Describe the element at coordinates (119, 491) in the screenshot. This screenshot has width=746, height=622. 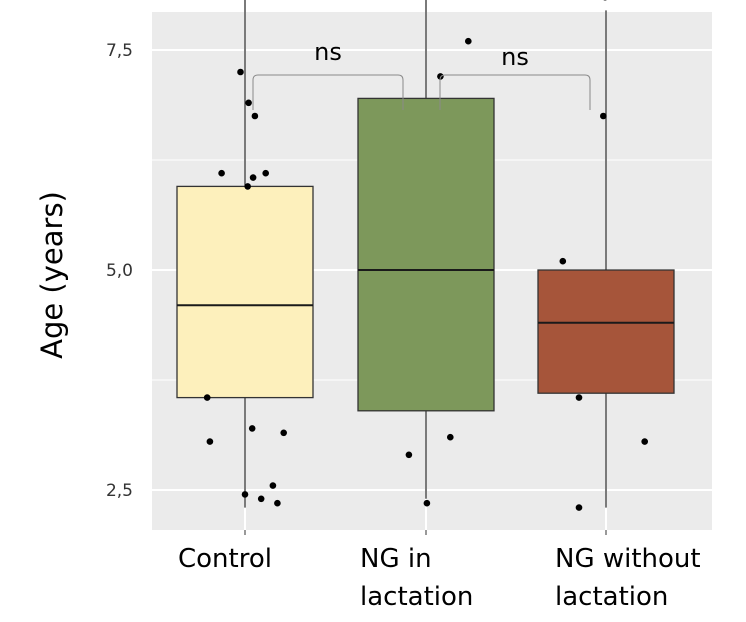
I see `y-tick-label: 2,5` at that location.